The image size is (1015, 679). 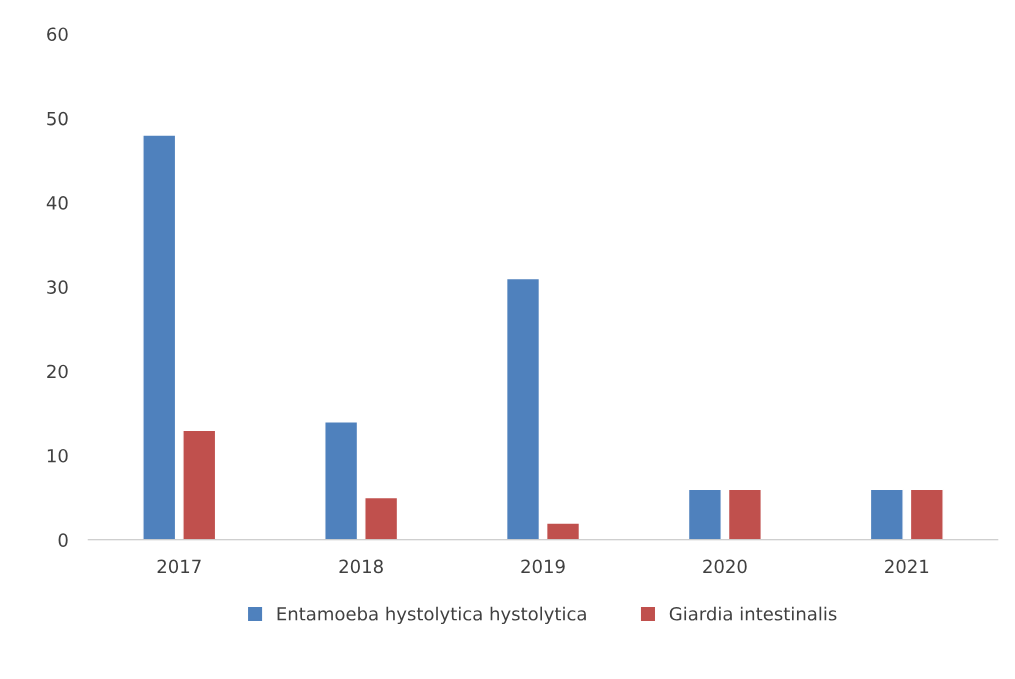 What do you see at coordinates (63, 540) in the screenshot?
I see `y-tick-label: 0` at bounding box center [63, 540].